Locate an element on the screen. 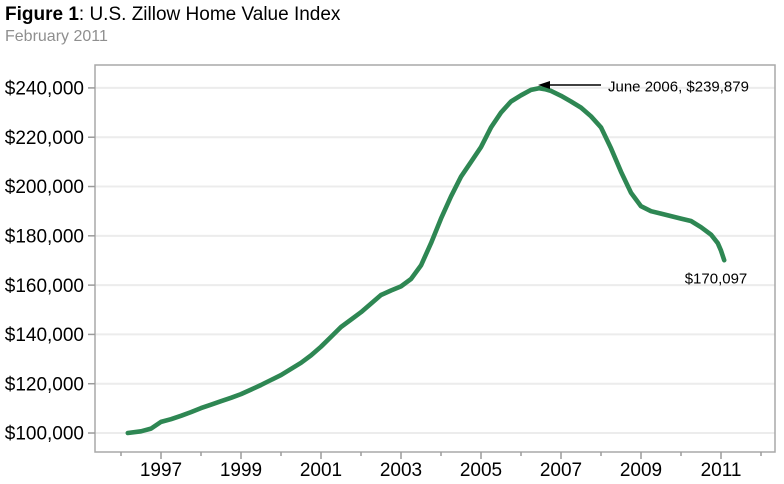 The width and height of the screenshot is (784, 484). figure-subtitle: February 2011 is located at coordinates (56, 36).